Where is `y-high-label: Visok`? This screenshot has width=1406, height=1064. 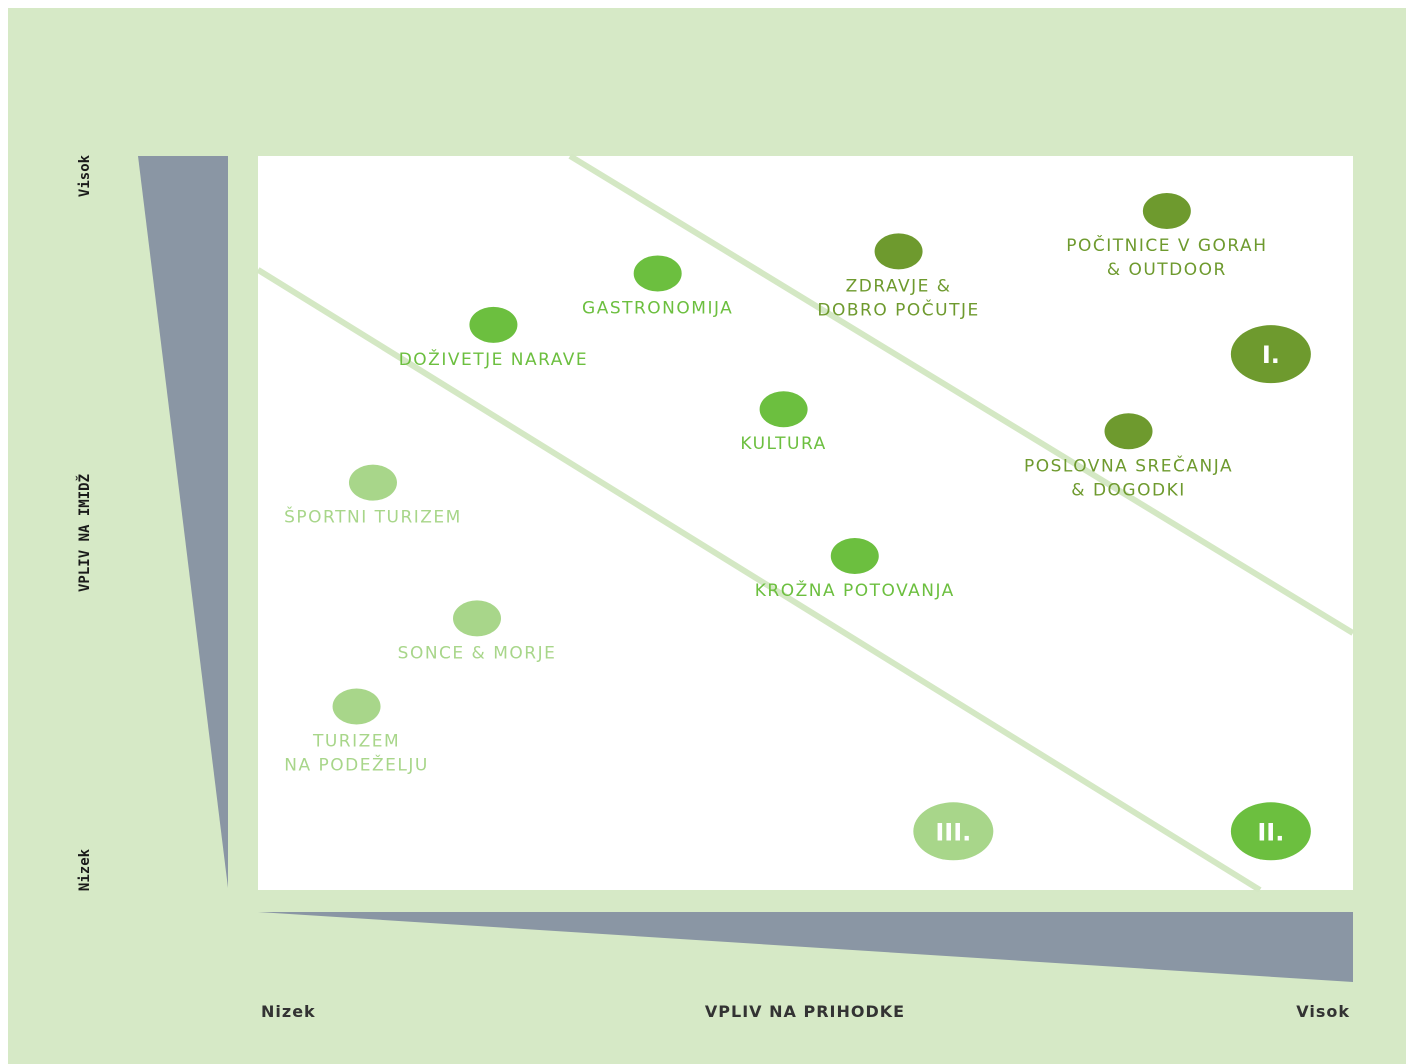 y-high-label: Visok is located at coordinates (85, 175).